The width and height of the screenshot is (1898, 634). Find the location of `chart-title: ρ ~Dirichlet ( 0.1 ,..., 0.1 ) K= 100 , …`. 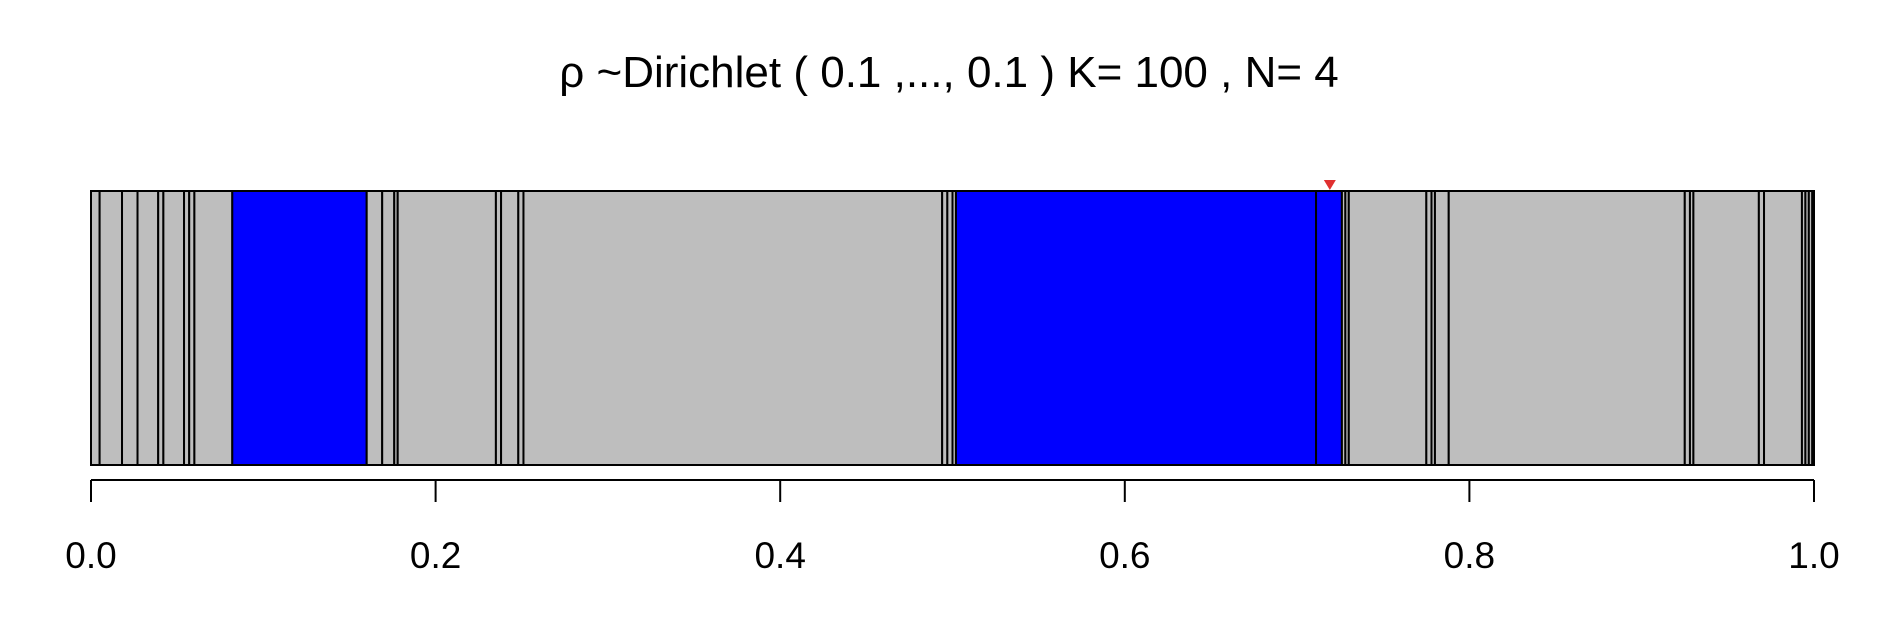

chart-title: ρ ~Dirichlet ( 0.1 ,..., 0.1 ) K= 100 , … is located at coordinates (949, 72).